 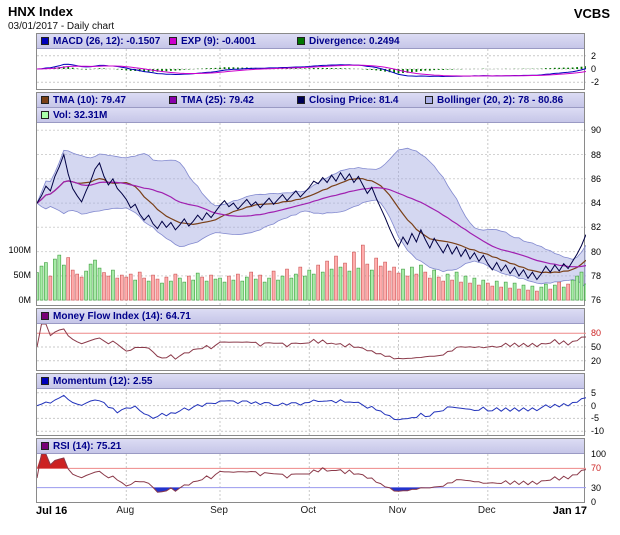 I want to click on y-axis-tick: -5, so click(x=595, y=418).